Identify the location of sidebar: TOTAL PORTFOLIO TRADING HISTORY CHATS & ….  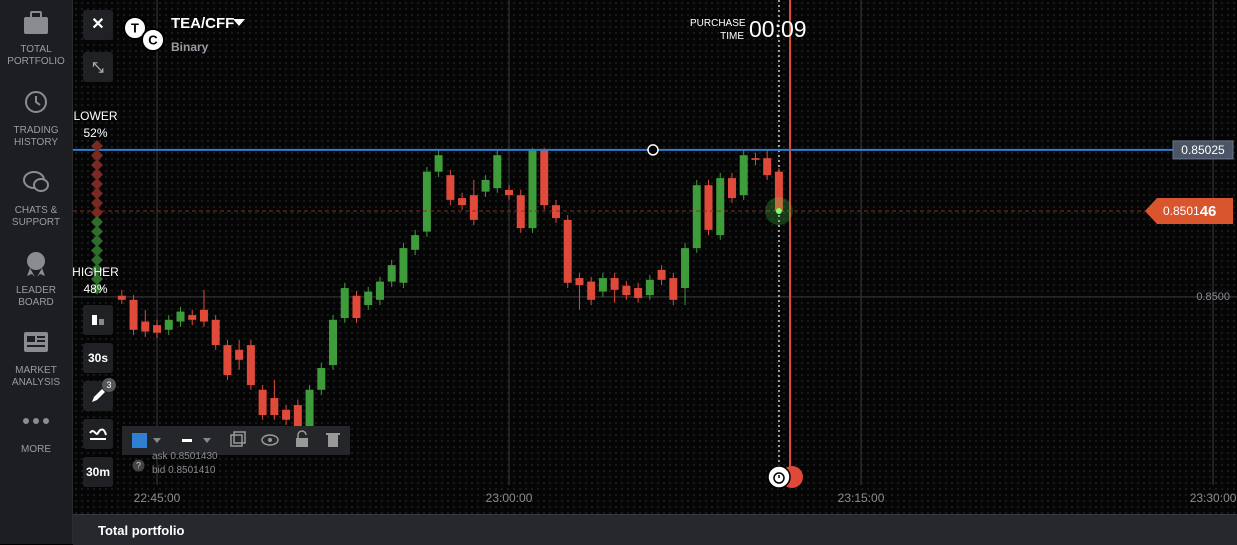
(36, 272).